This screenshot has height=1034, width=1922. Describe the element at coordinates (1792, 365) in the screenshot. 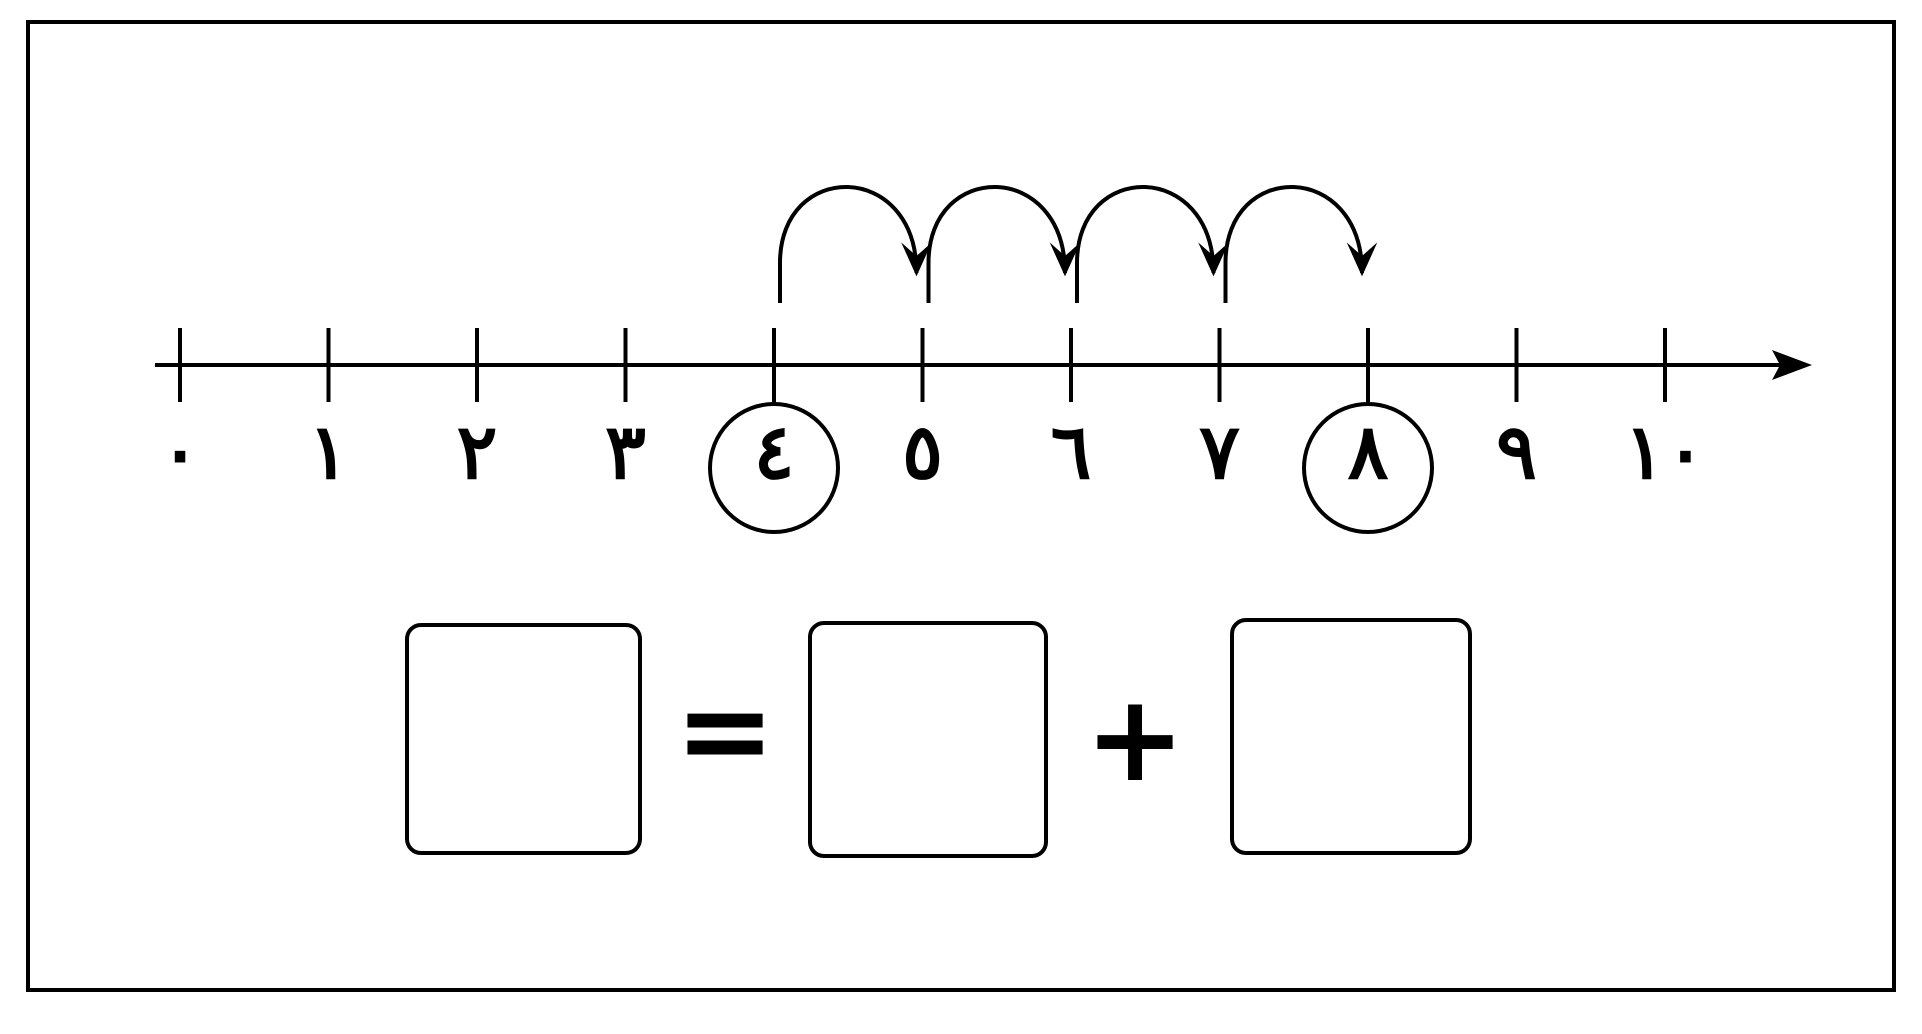

I see `number-line-arrowhead` at that location.